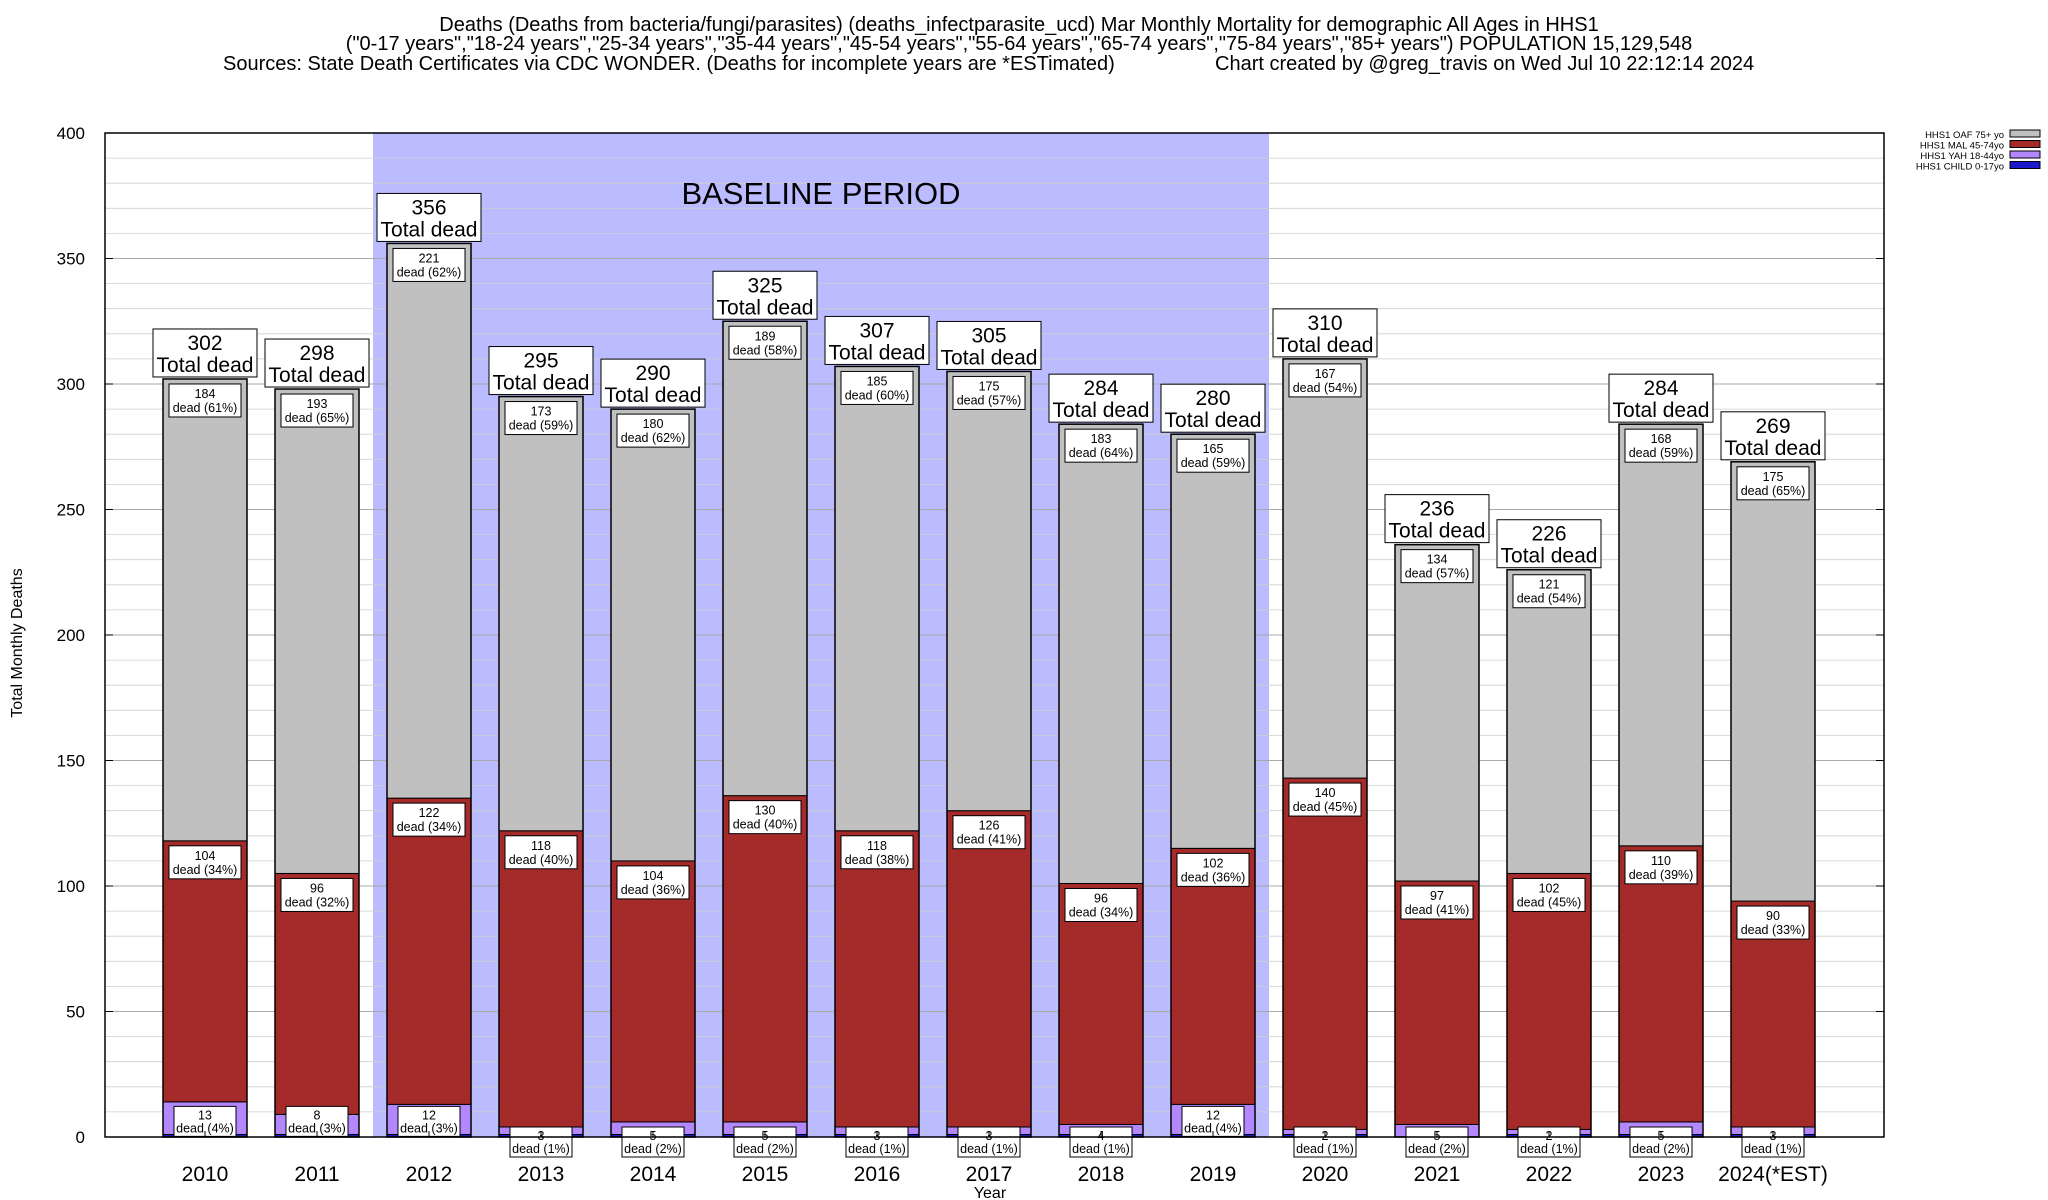  I want to click on x-tick-label: 2024(*EST), so click(1773, 1174).